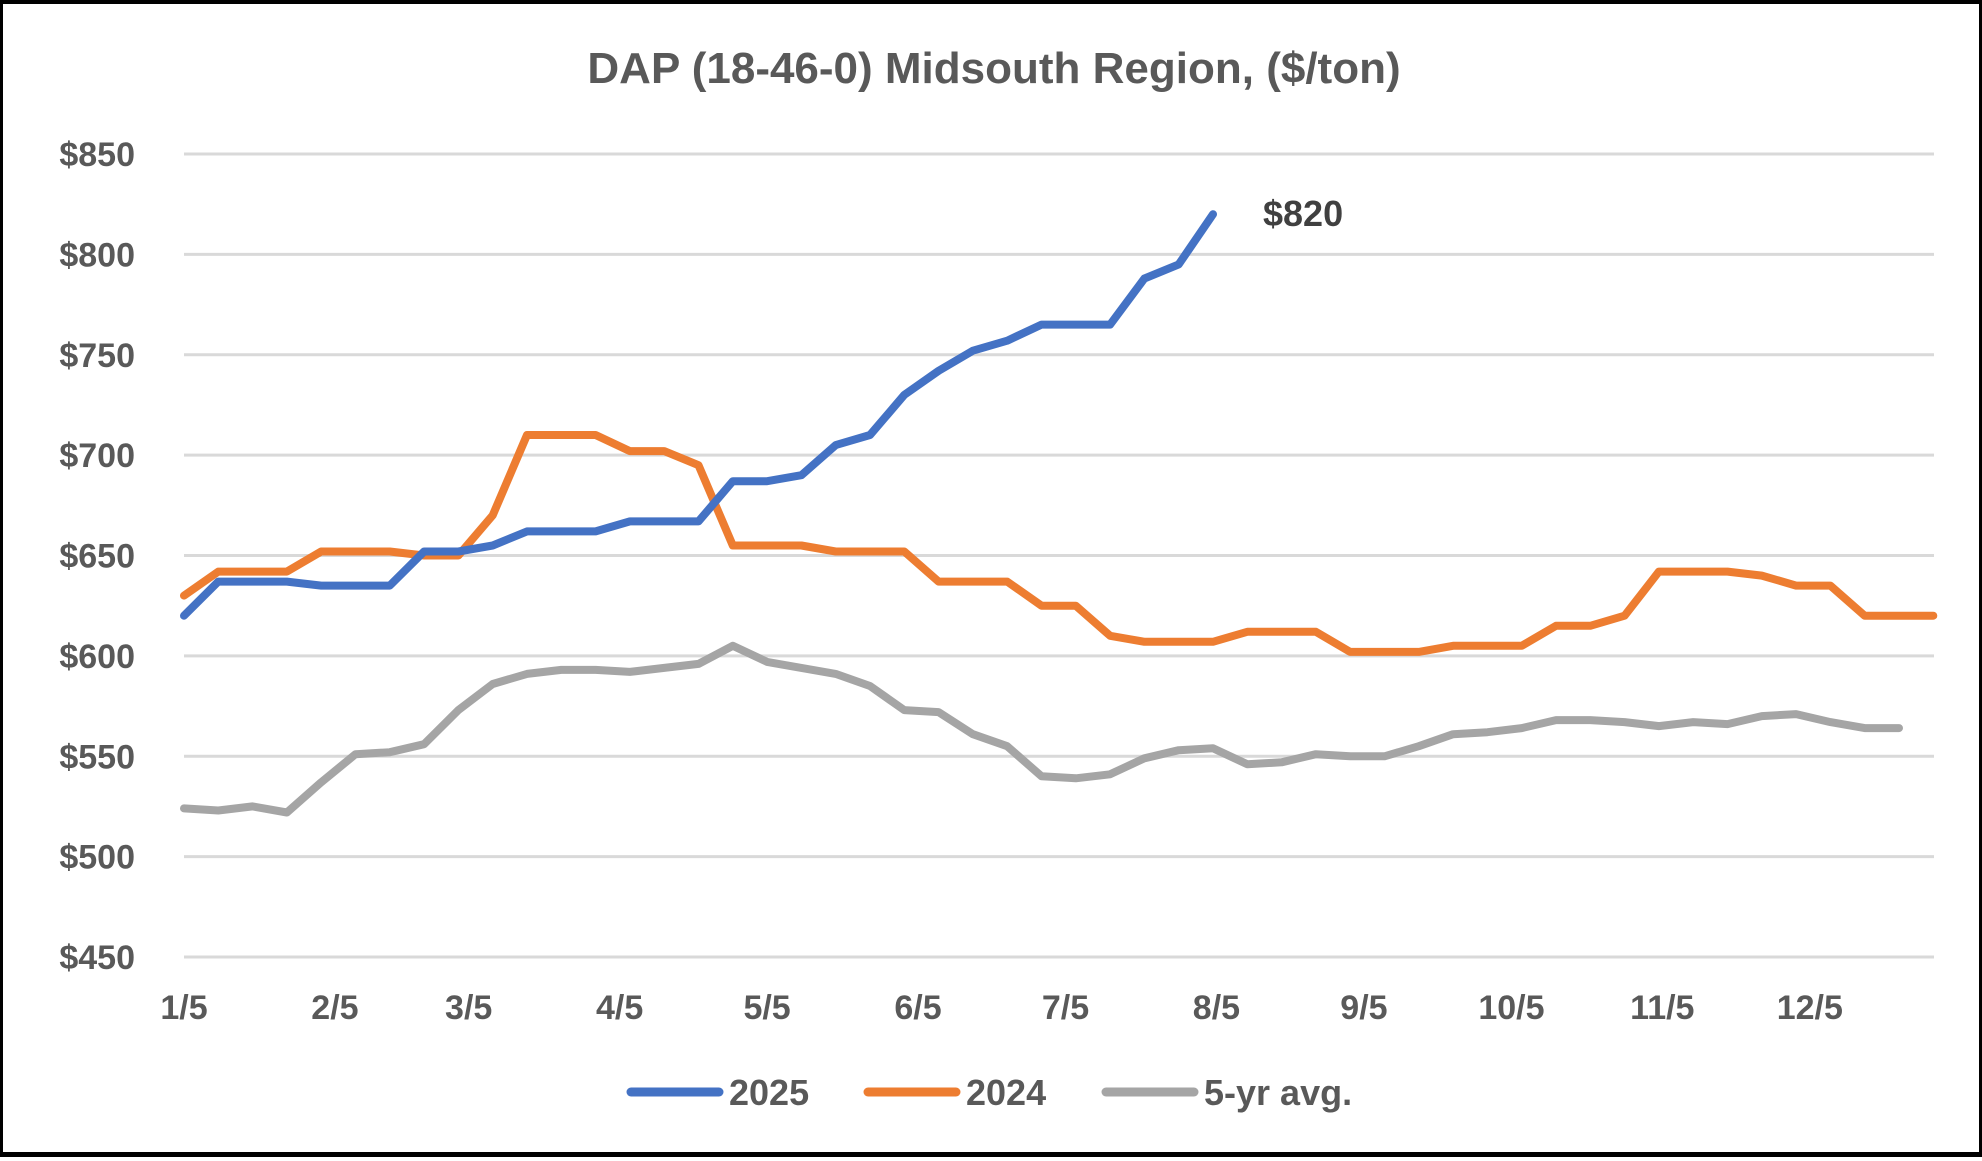 Image resolution: width=1982 pixels, height=1161 pixels. What do you see at coordinates (97, 155) in the screenshot?
I see `y-tick-label: $850` at bounding box center [97, 155].